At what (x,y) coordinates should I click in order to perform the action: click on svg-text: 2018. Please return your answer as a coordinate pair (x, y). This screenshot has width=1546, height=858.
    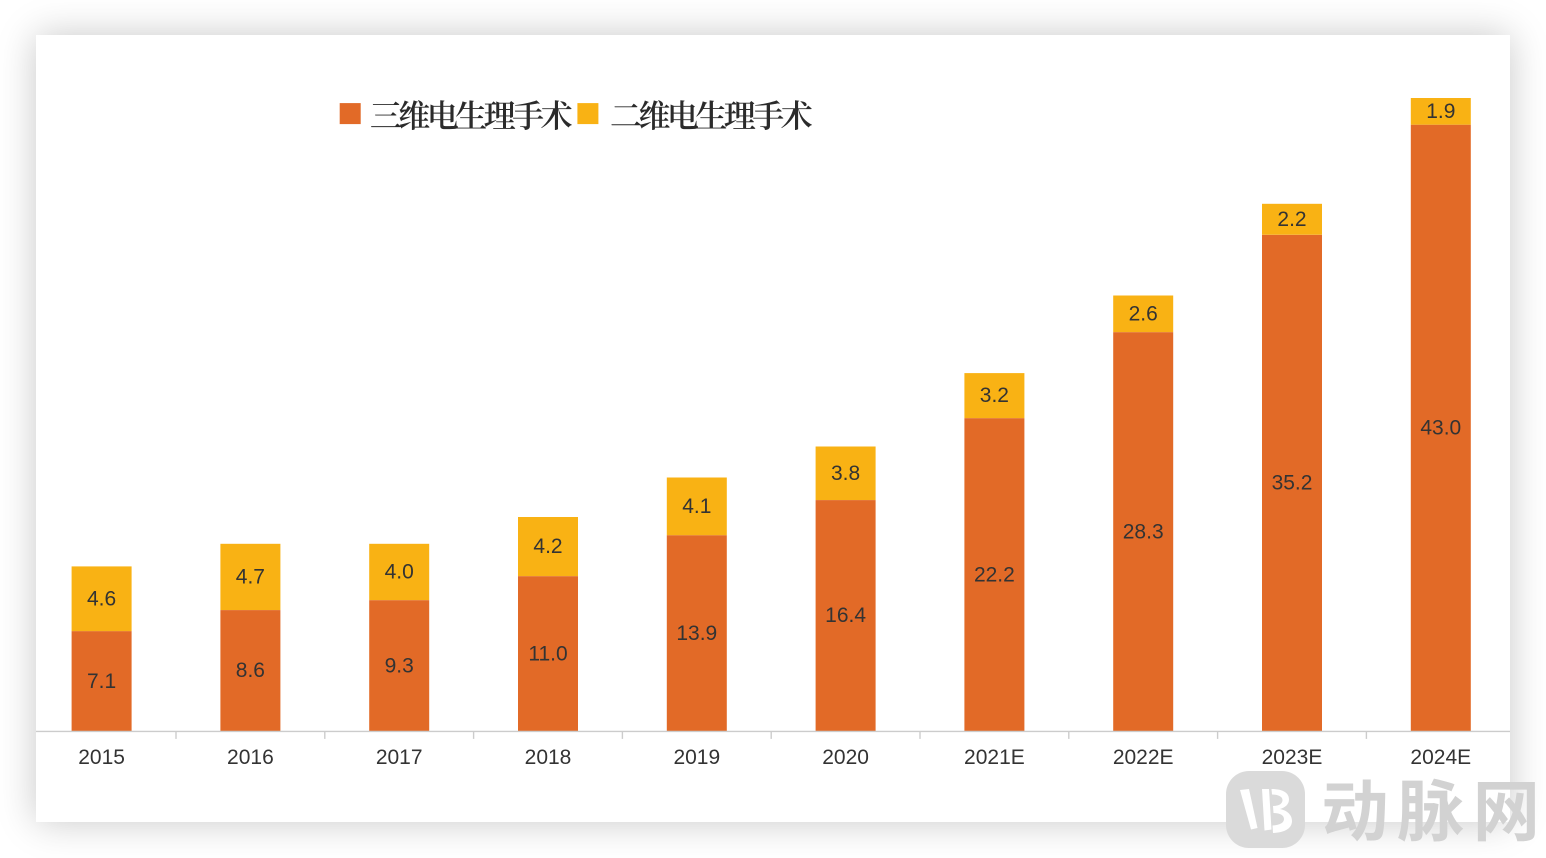
    Looking at the image, I should click on (548, 757).